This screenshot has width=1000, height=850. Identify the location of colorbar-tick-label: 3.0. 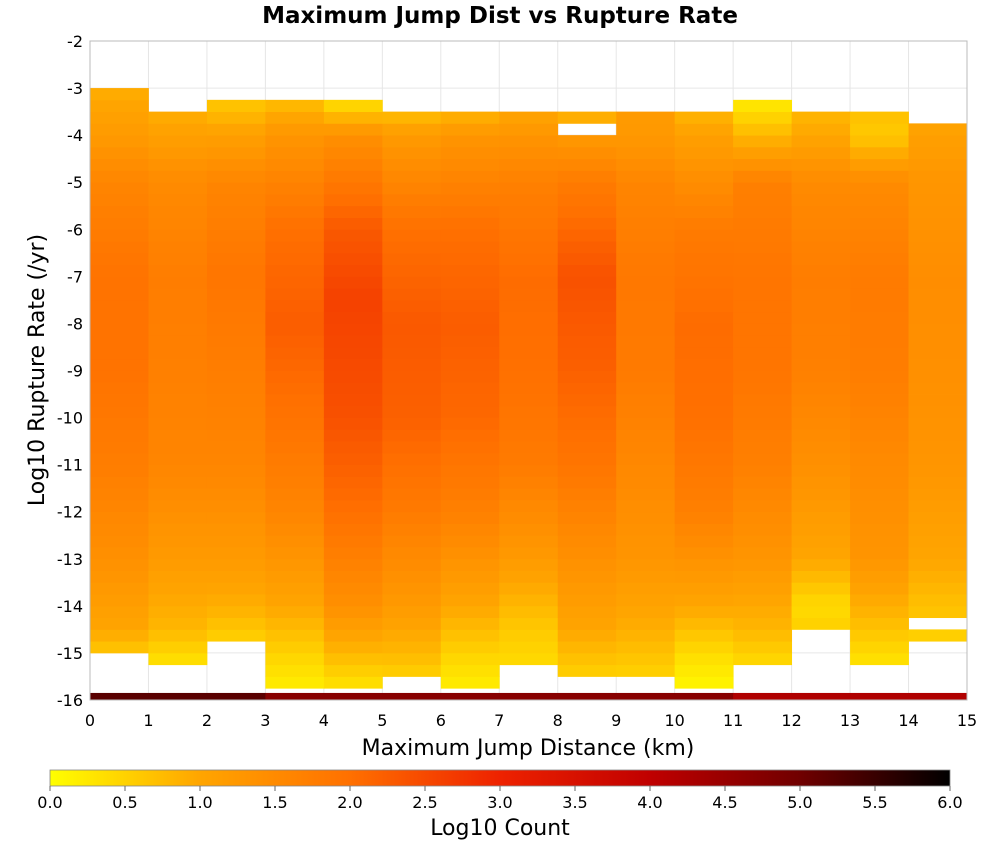
(499, 802).